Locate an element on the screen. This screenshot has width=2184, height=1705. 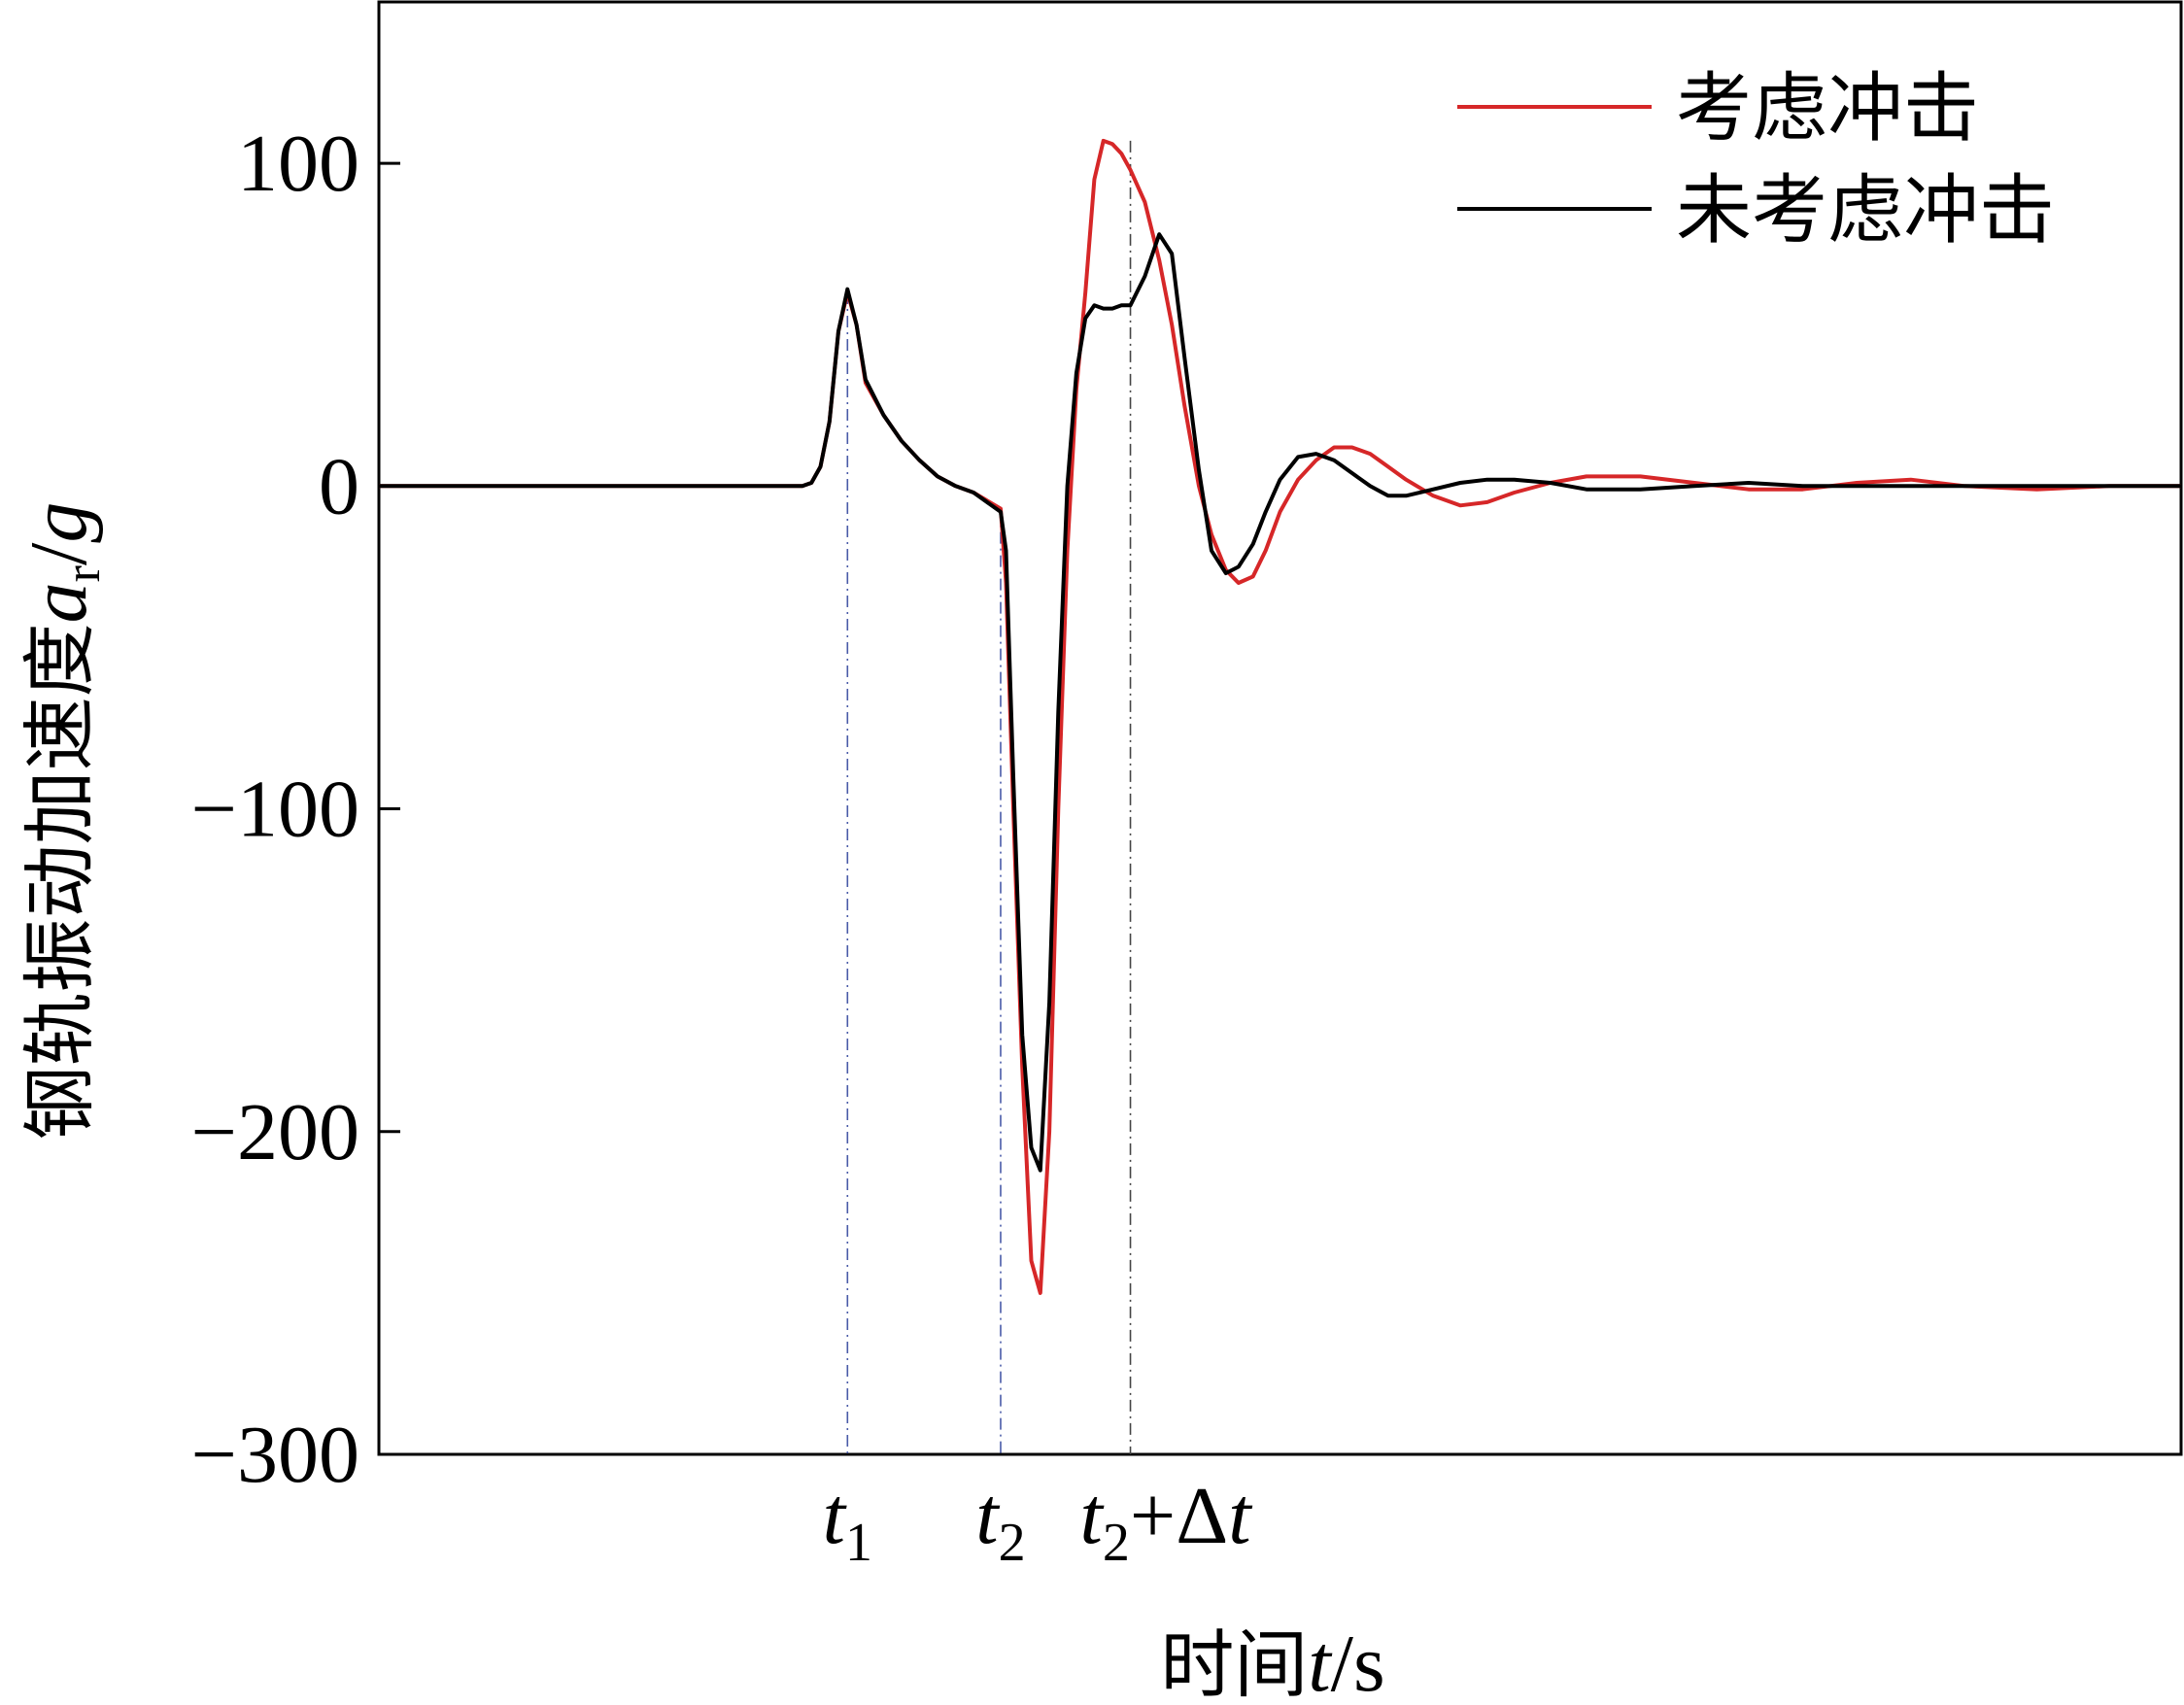
x-axis-title: 时间t/s is located at coordinates (1272, 1662).